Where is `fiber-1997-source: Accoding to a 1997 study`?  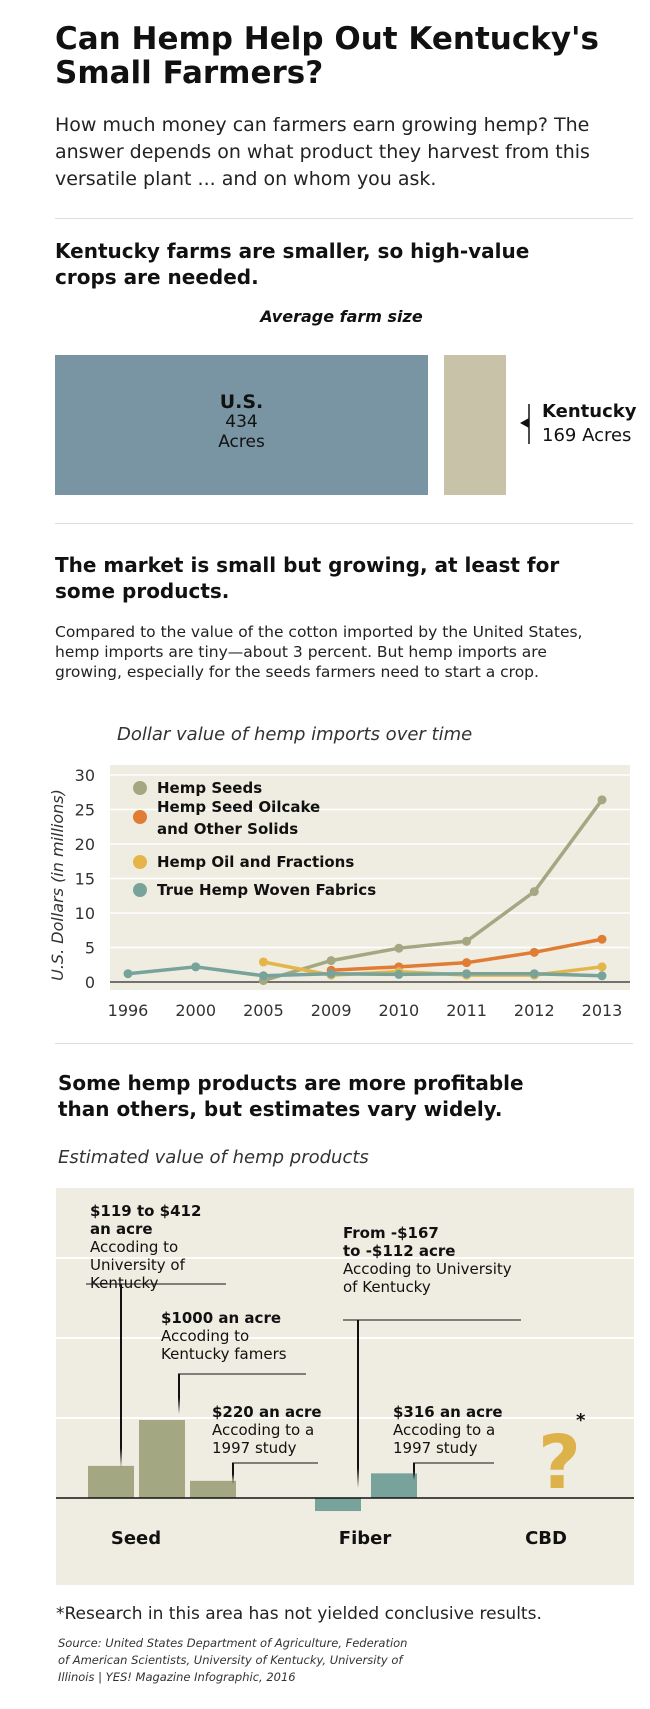 fiber-1997-source: Accoding to a 1997 study is located at coordinates (444, 1439).